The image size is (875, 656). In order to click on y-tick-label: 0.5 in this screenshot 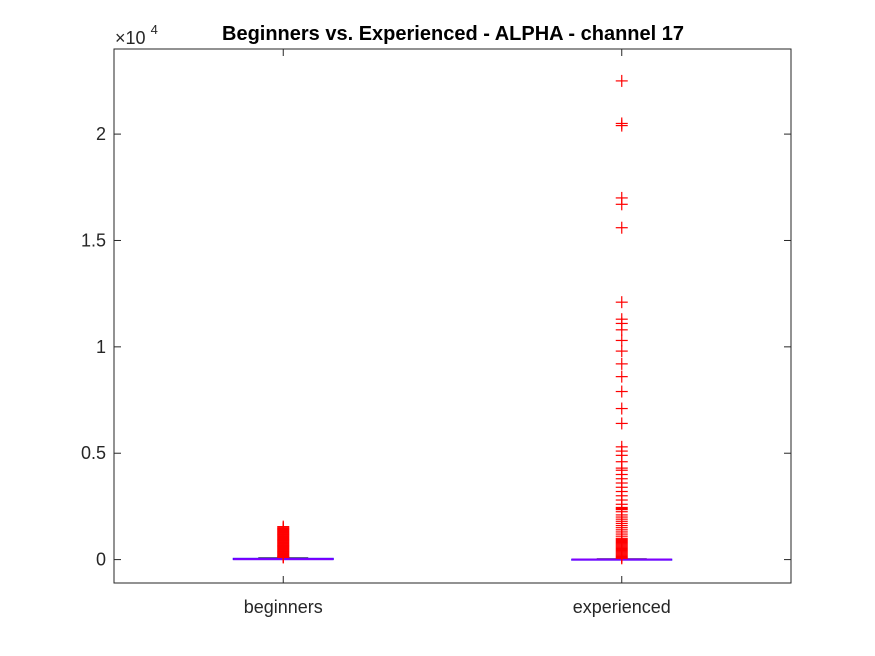, I will do `click(93, 453)`.